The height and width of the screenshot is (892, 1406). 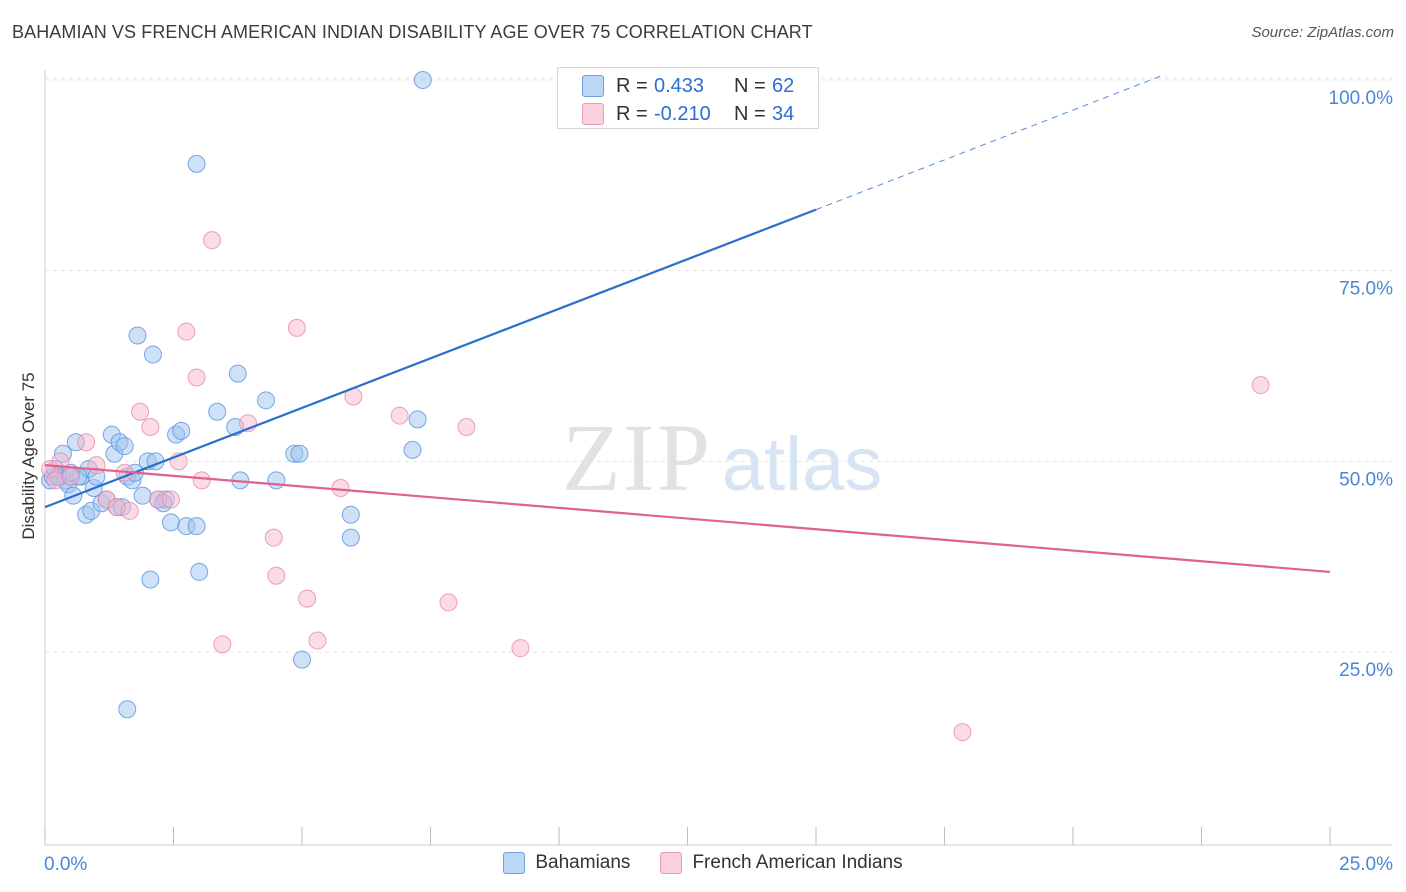 What do you see at coordinates (682, 113) in the screenshot?
I see `r-value: -0.210` at bounding box center [682, 113].